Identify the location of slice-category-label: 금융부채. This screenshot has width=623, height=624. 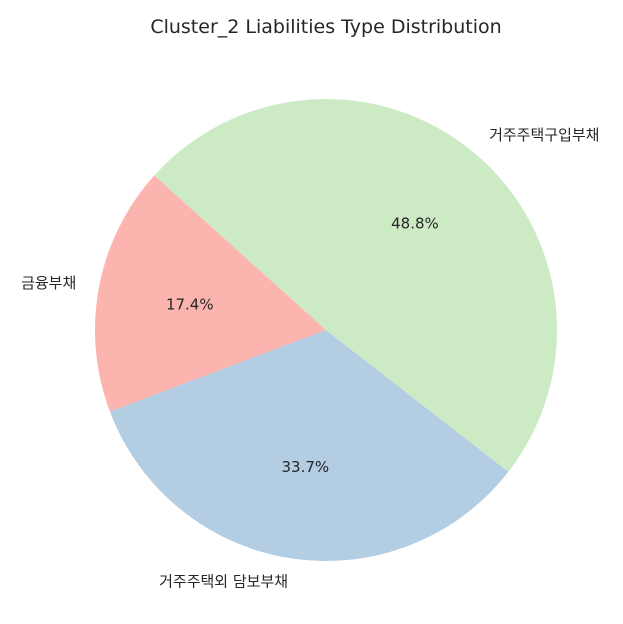
(48, 283).